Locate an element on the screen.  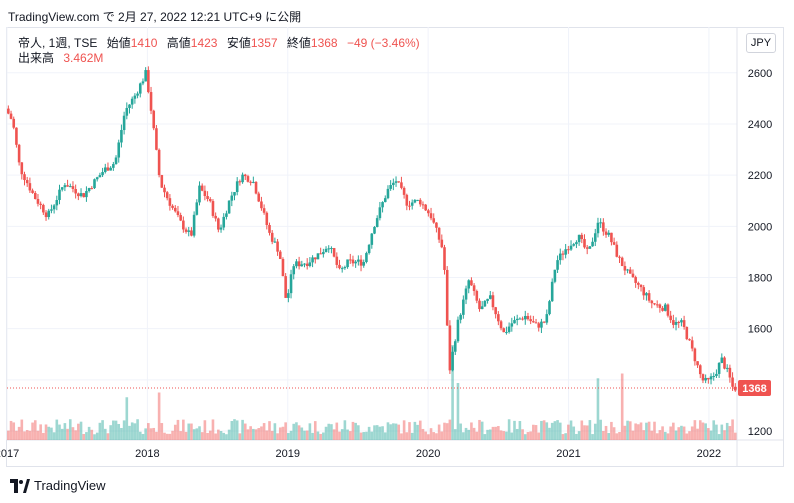
currency-button: JPY is located at coordinates (761, 43).